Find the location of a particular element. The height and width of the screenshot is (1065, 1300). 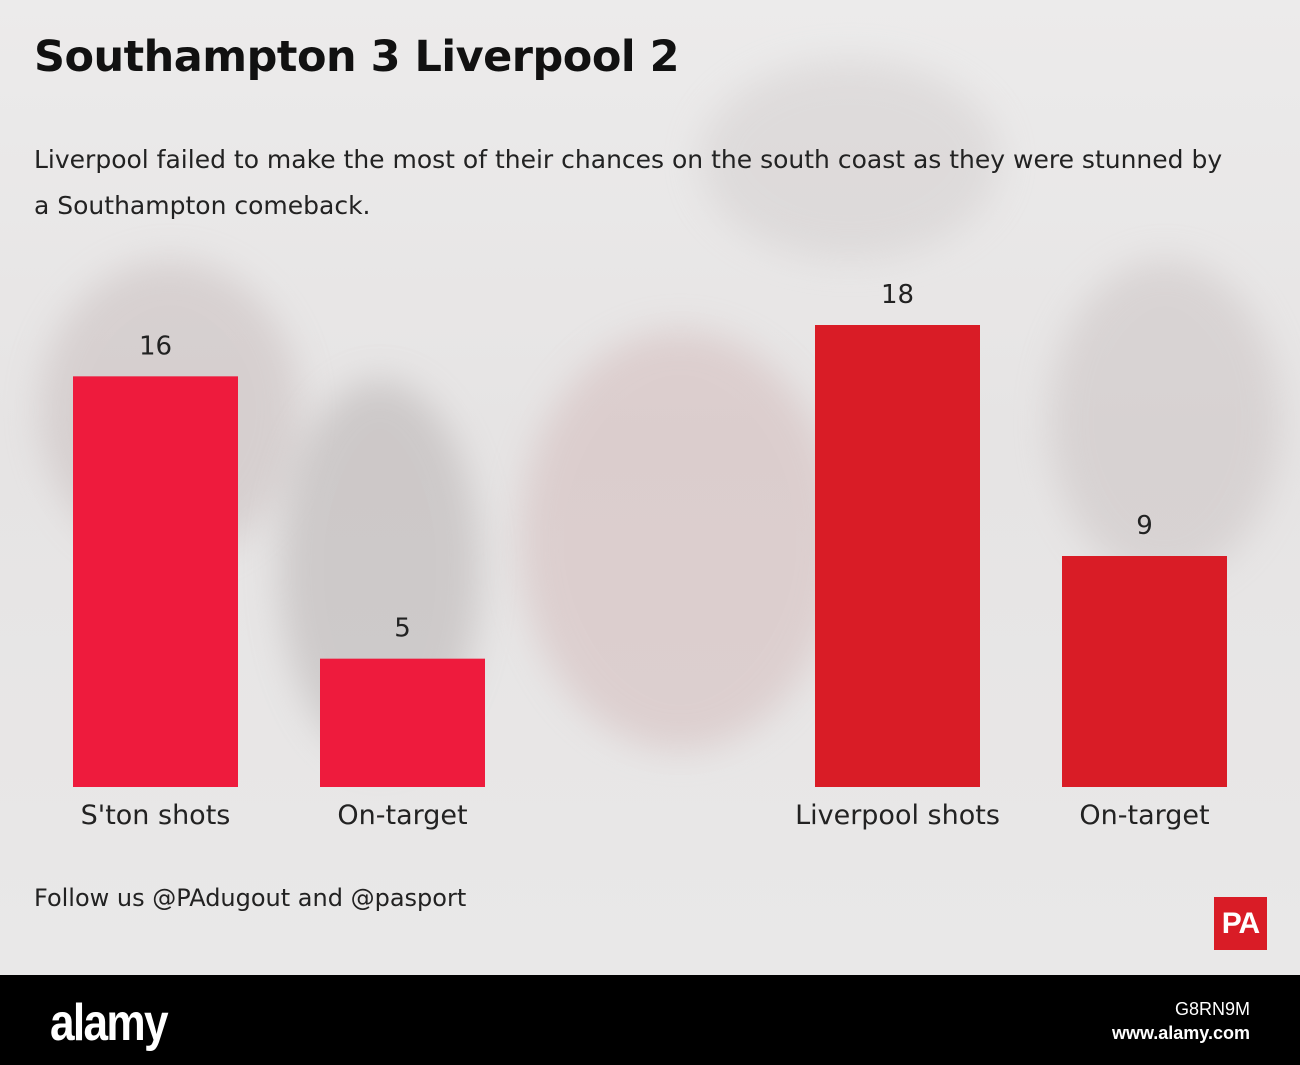

chart-title: Southampton 3 Liverpool 2 is located at coordinates (357, 57).